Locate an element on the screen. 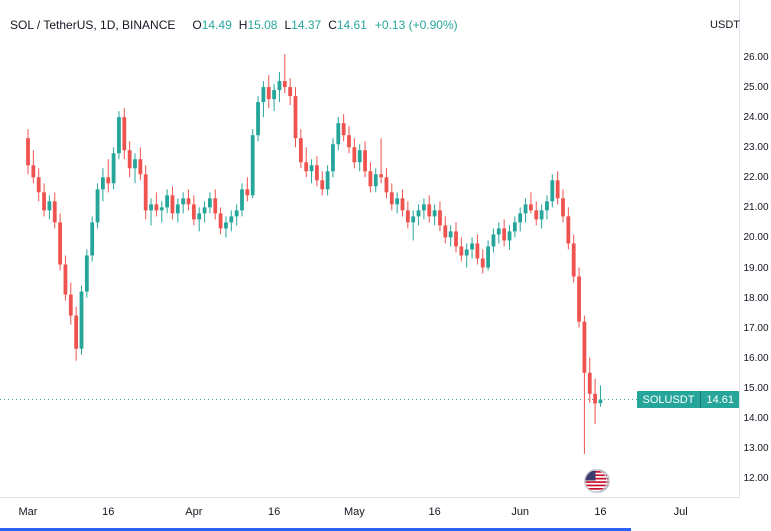 This screenshot has width=771, height=531. price-tick-label: 24.00 is located at coordinates (756, 118).